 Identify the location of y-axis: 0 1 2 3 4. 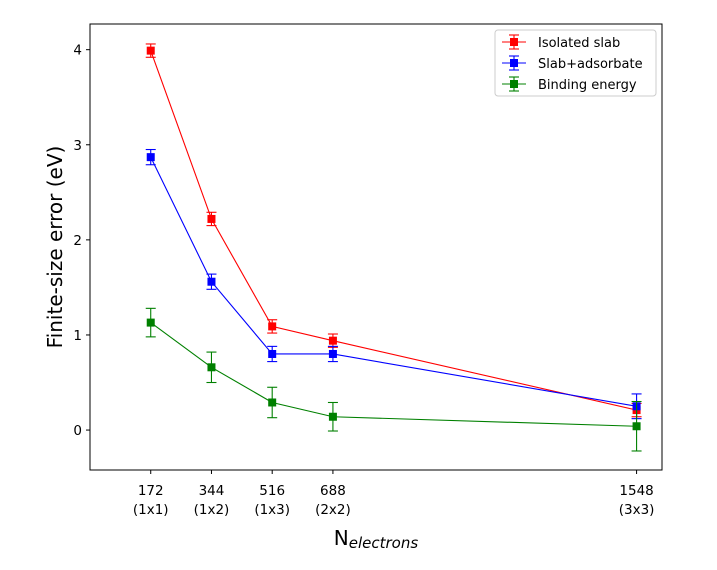
(81, 241).